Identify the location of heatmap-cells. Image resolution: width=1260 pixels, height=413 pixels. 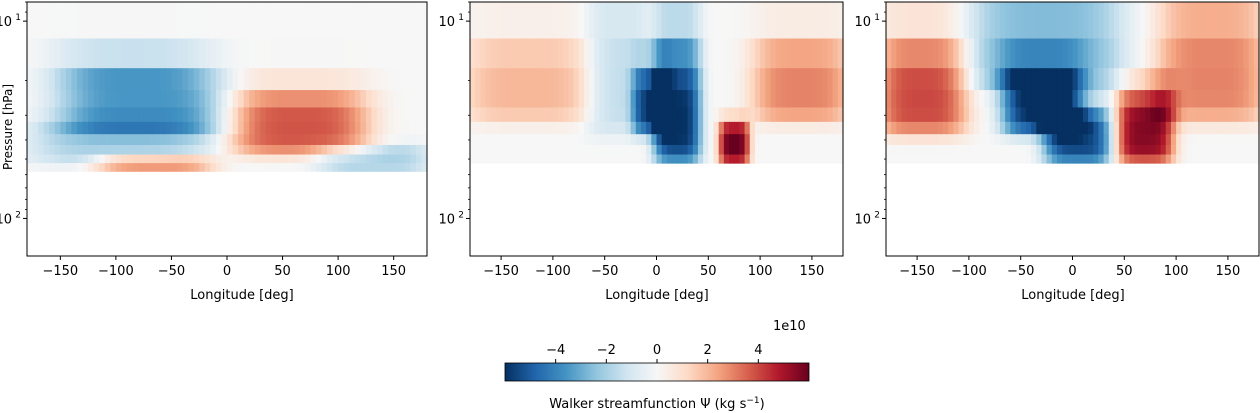
(227, 87).